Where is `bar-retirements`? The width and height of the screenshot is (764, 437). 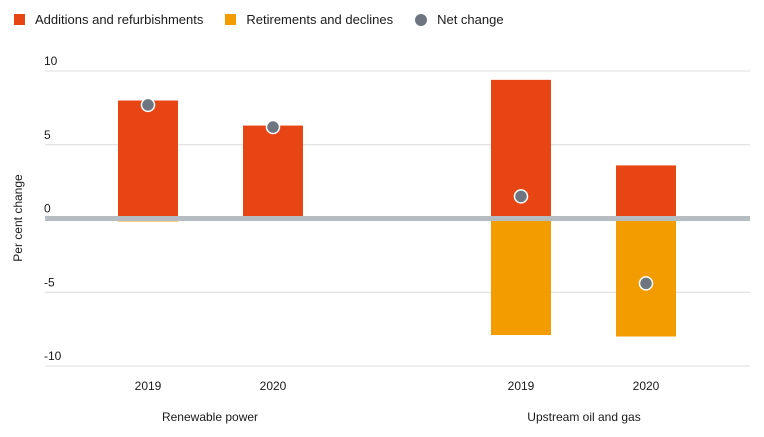 bar-retirements is located at coordinates (521, 277).